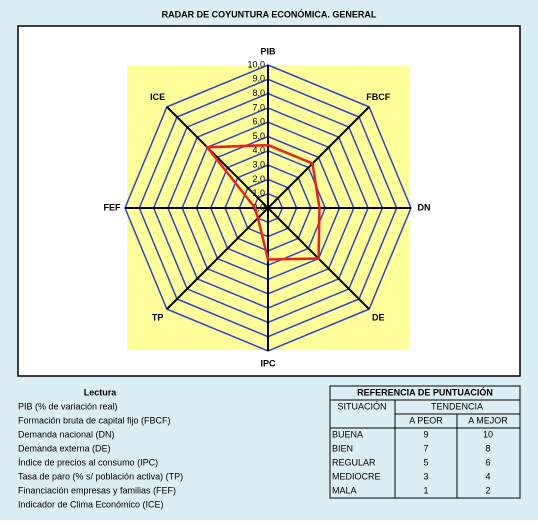 The image size is (538, 525). What do you see at coordinates (426, 420) in the screenshot?
I see `table-subheader: A PEOR` at bounding box center [426, 420].